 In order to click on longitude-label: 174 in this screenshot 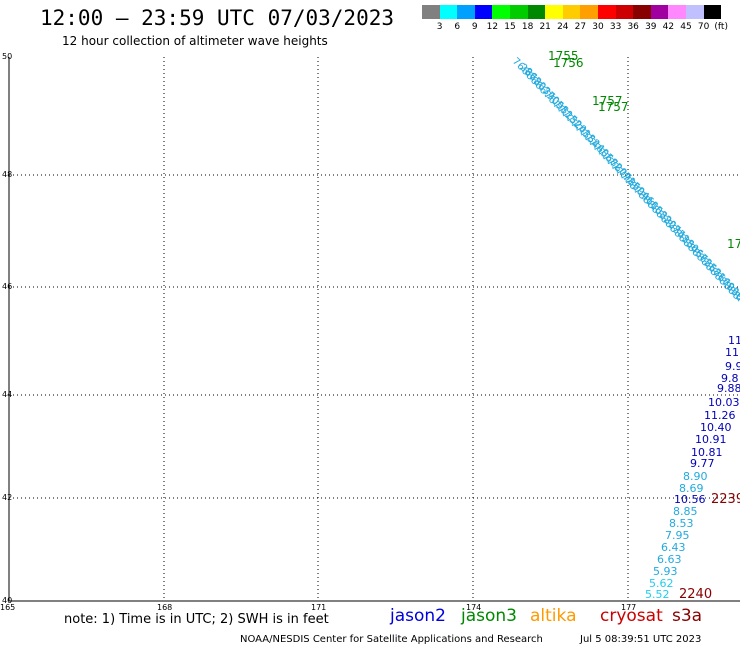, I will do `click(473, 607)`.